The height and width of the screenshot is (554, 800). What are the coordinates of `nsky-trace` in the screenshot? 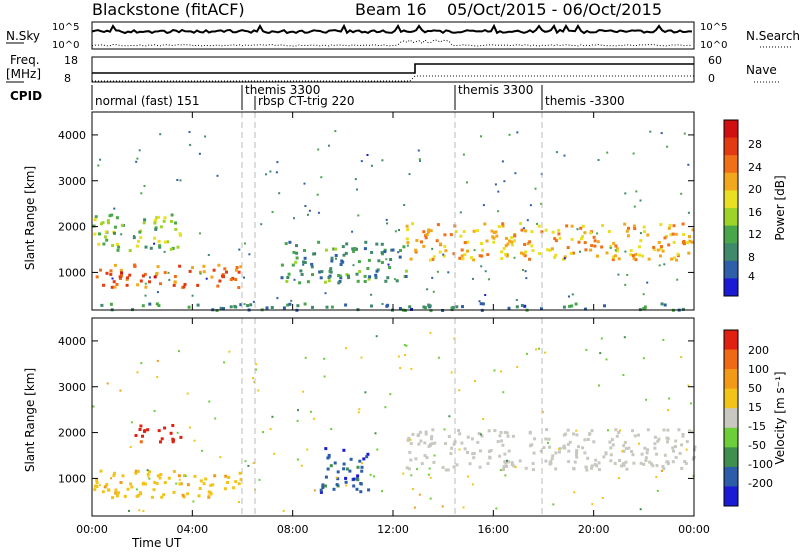 It's located at (392, 29).